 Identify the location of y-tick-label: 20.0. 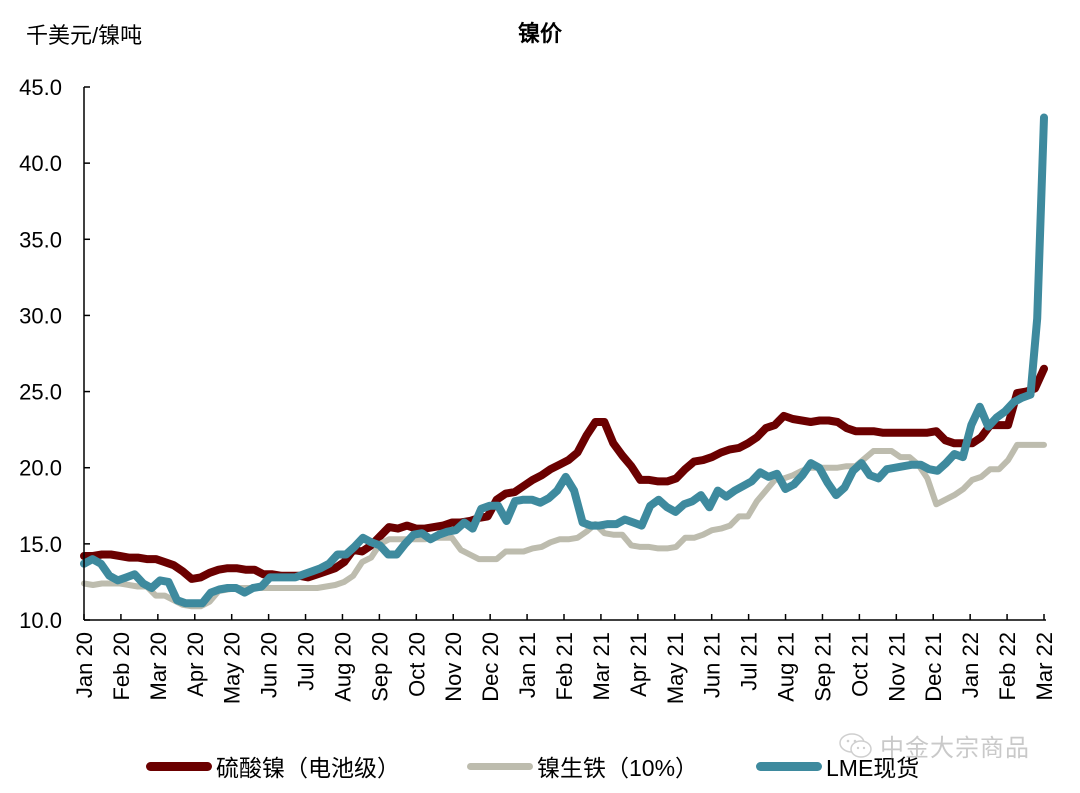
(40, 468).